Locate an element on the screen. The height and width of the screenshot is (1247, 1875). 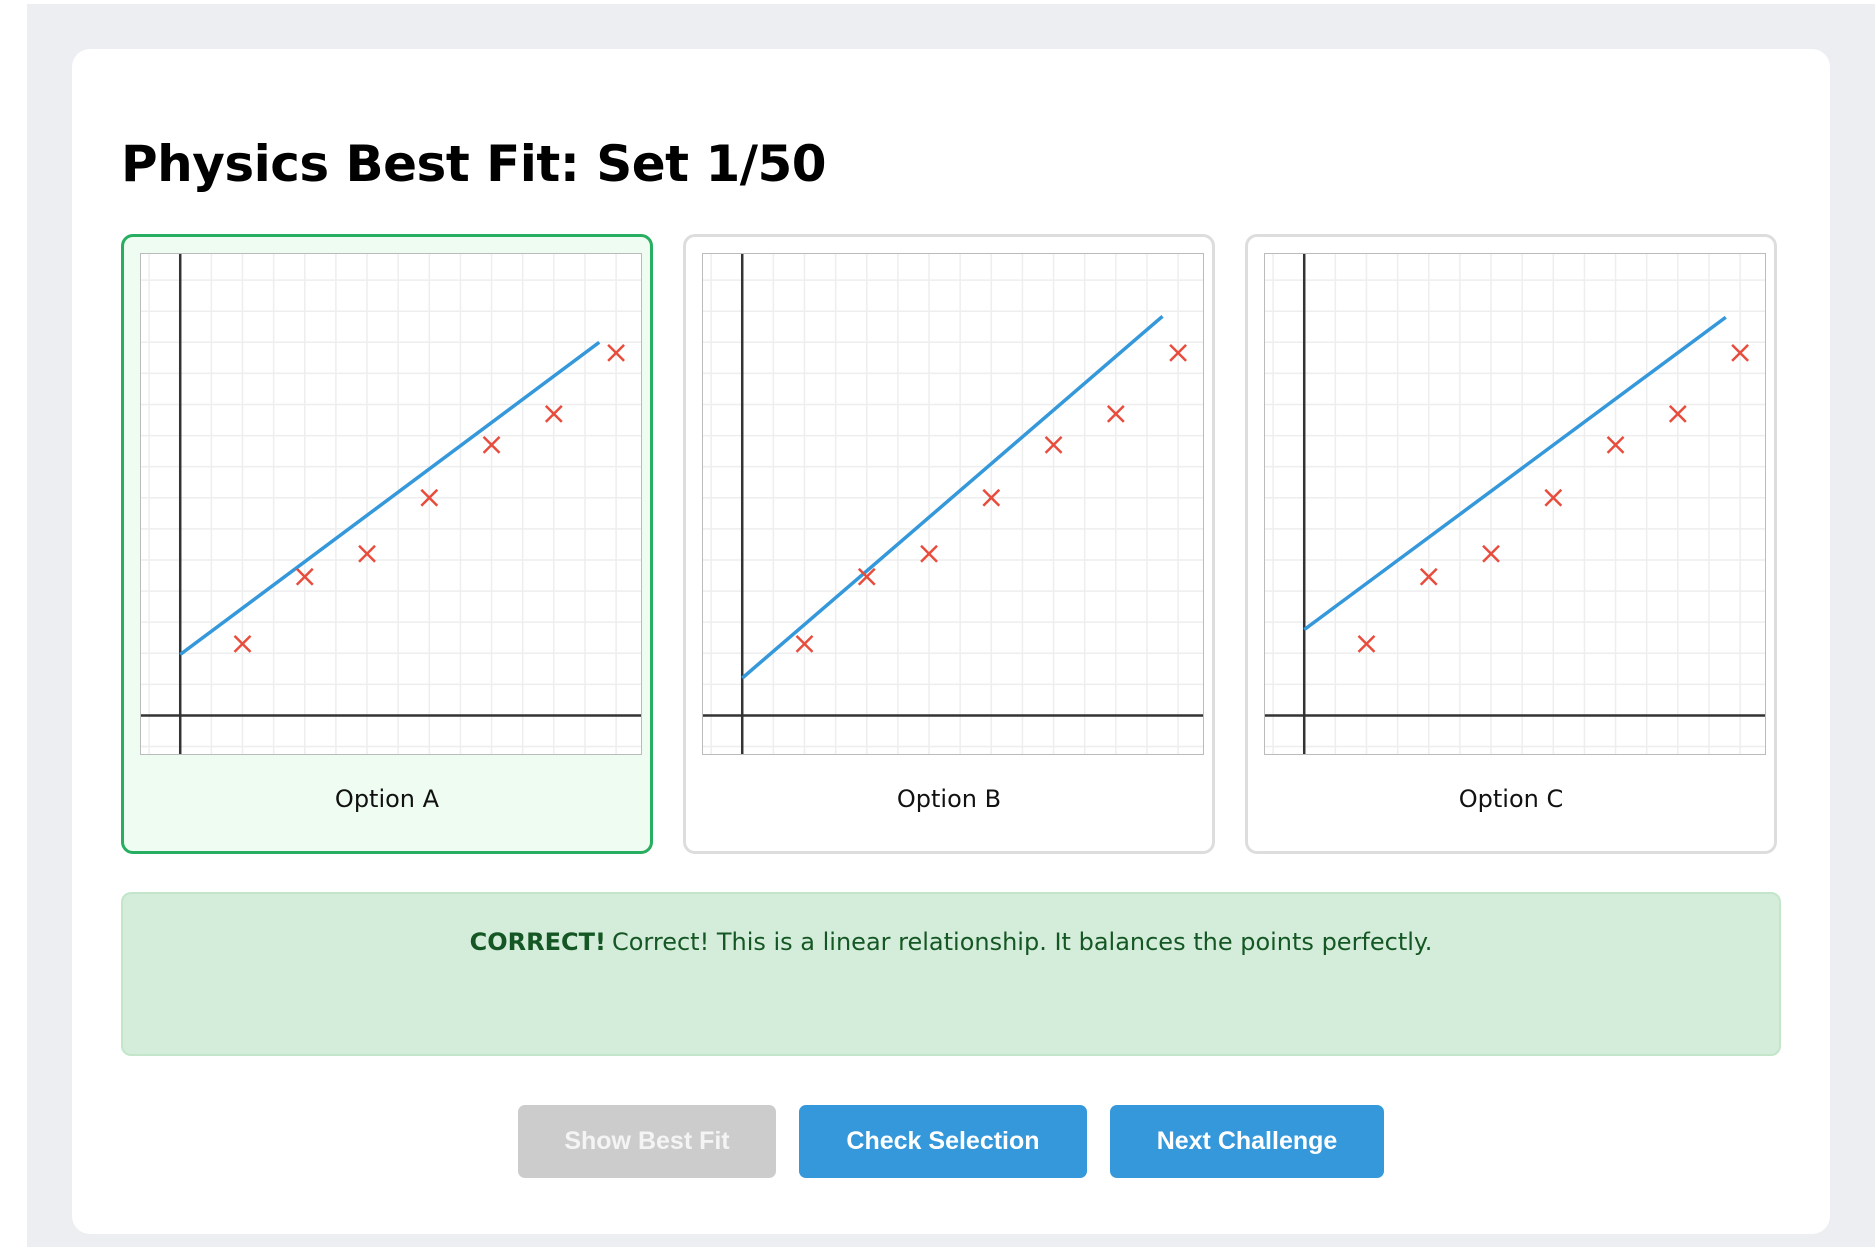
show-best-fit-button: Show Best Fit is located at coordinates (647, 1141).